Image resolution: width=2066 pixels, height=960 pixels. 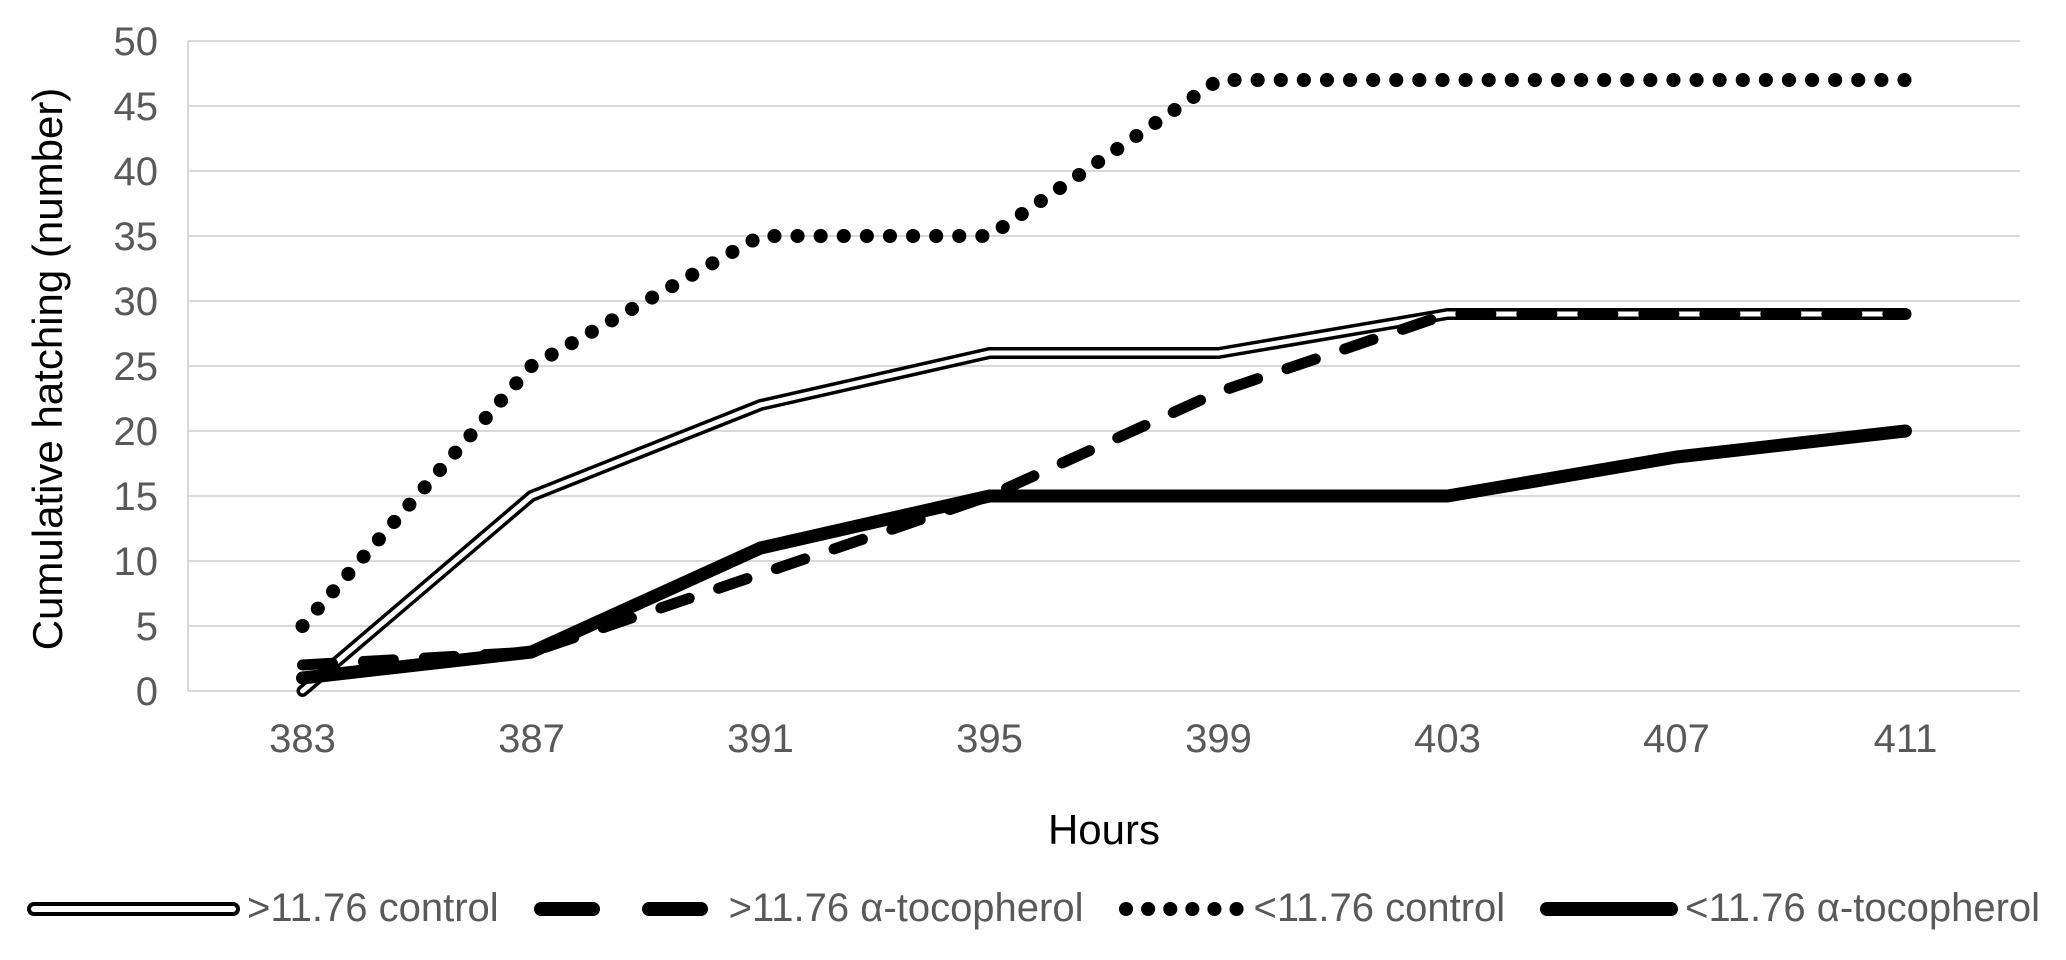 What do you see at coordinates (47, 369) in the screenshot?
I see `y-axis-title: Cumulative hatching (number)` at bounding box center [47, 369].